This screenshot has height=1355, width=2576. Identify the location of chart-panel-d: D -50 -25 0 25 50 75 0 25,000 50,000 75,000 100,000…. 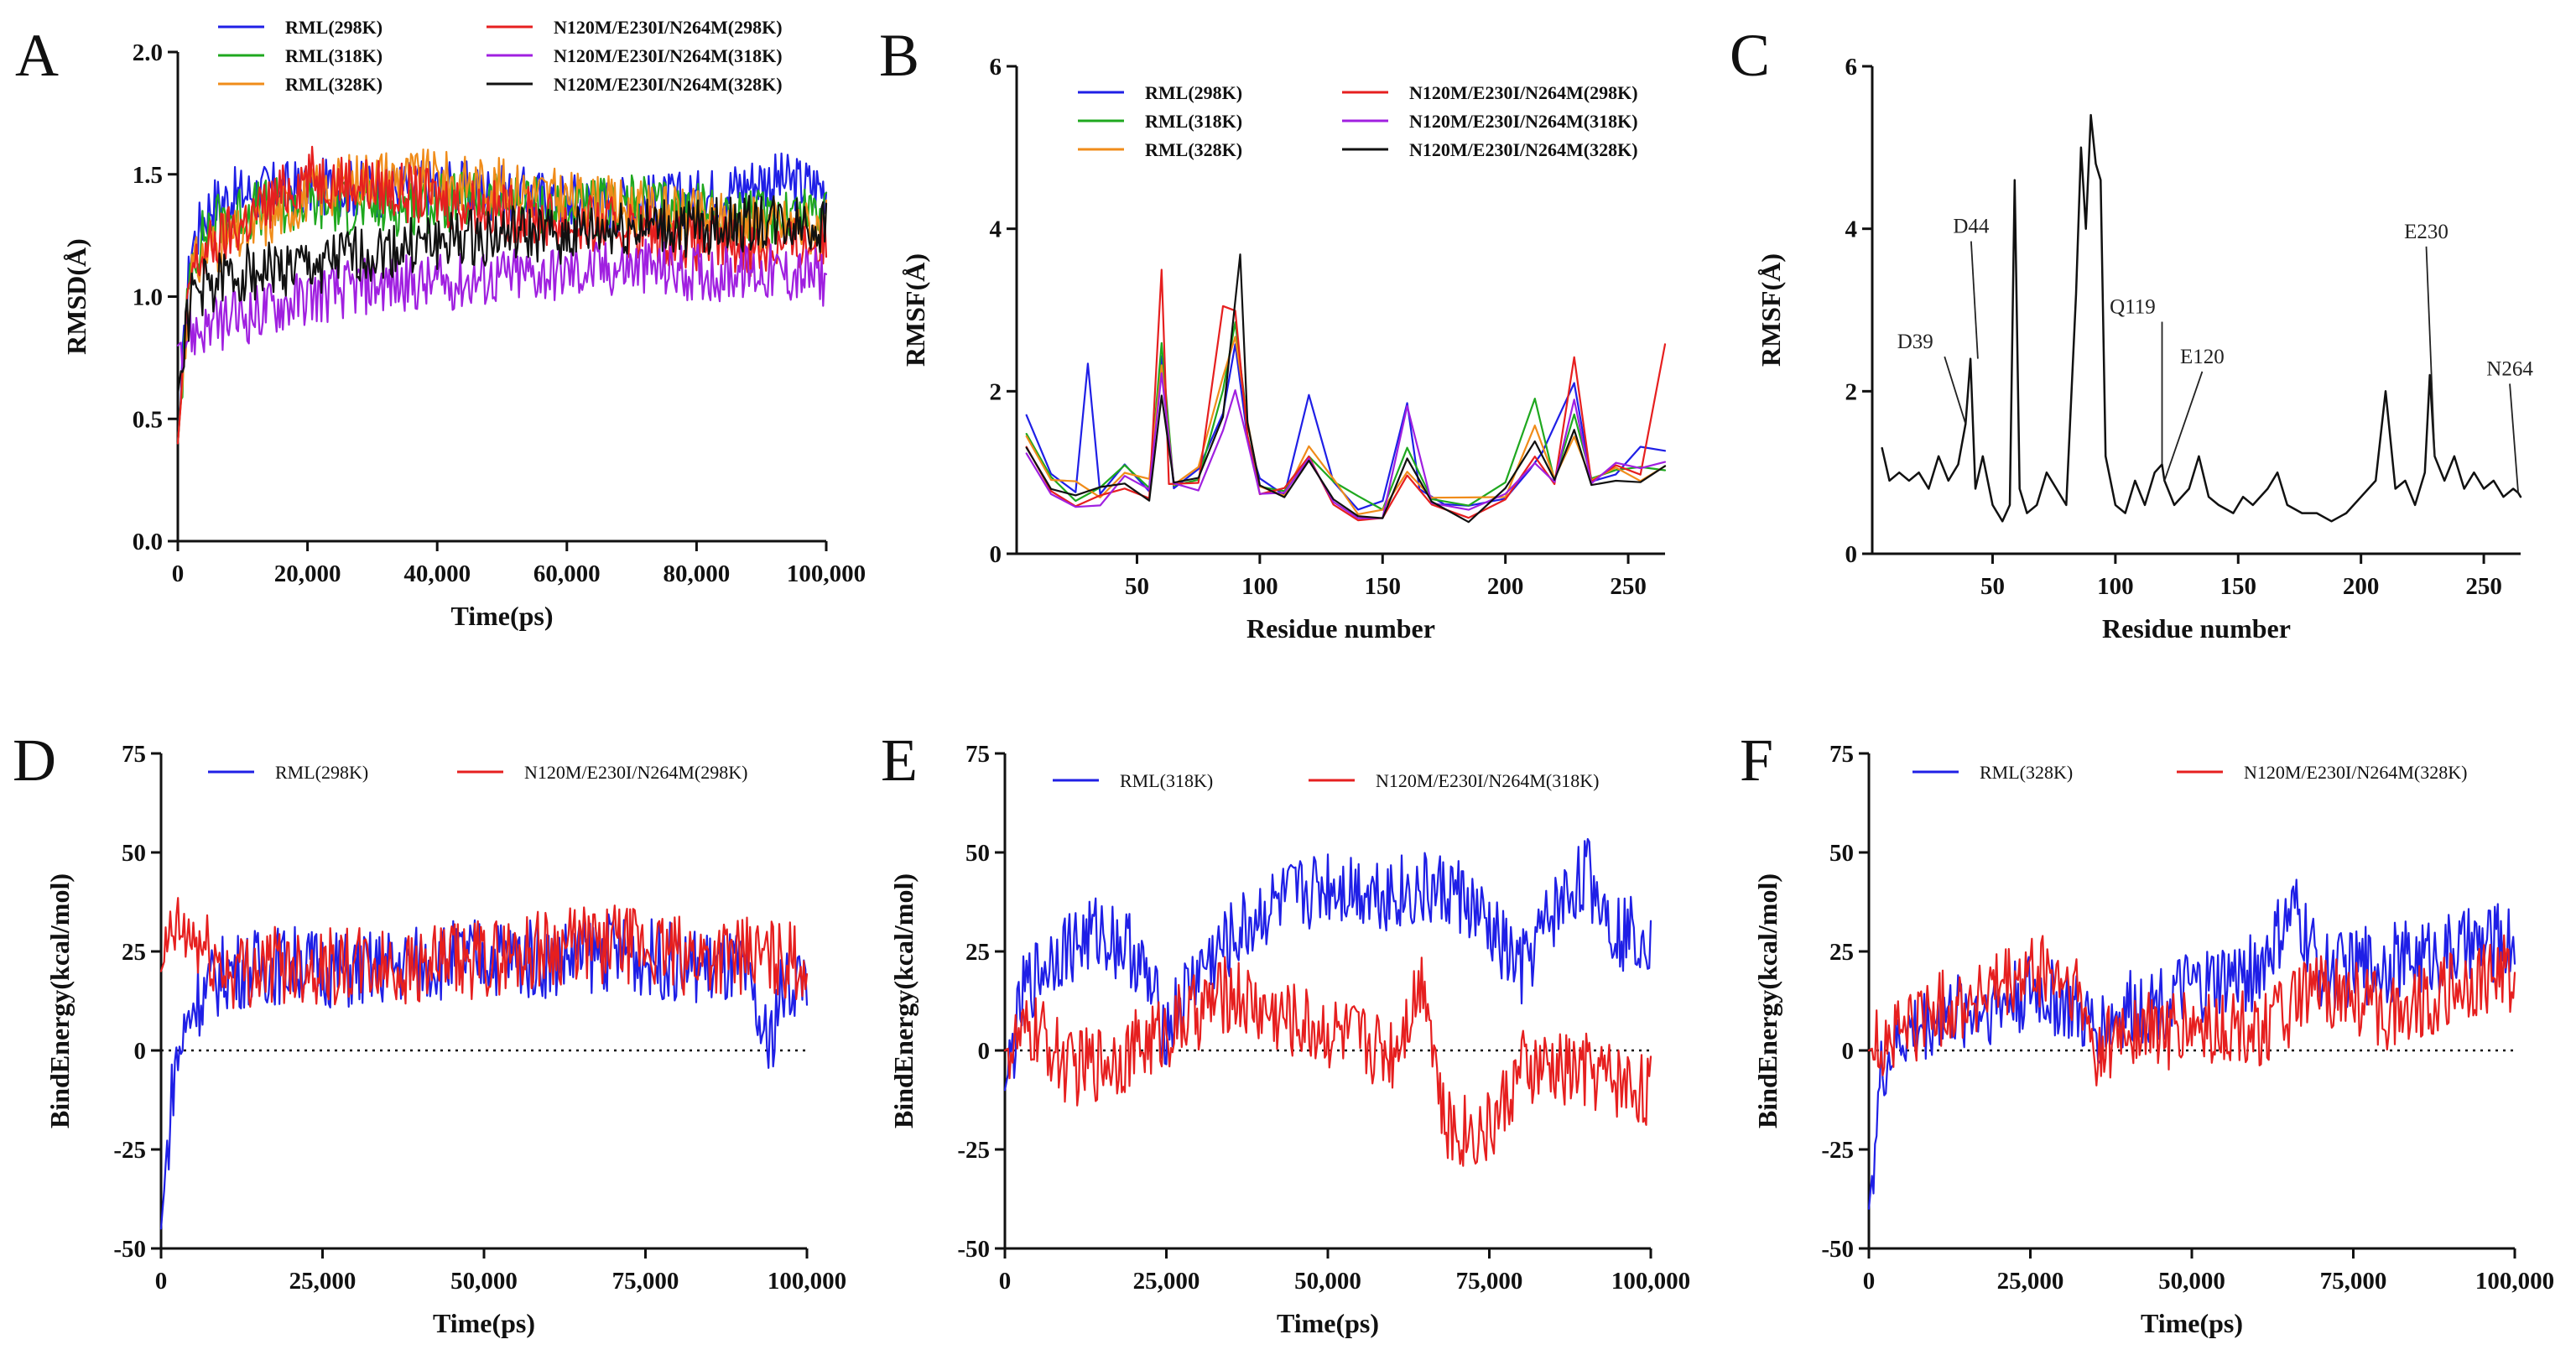
(430, 1033).